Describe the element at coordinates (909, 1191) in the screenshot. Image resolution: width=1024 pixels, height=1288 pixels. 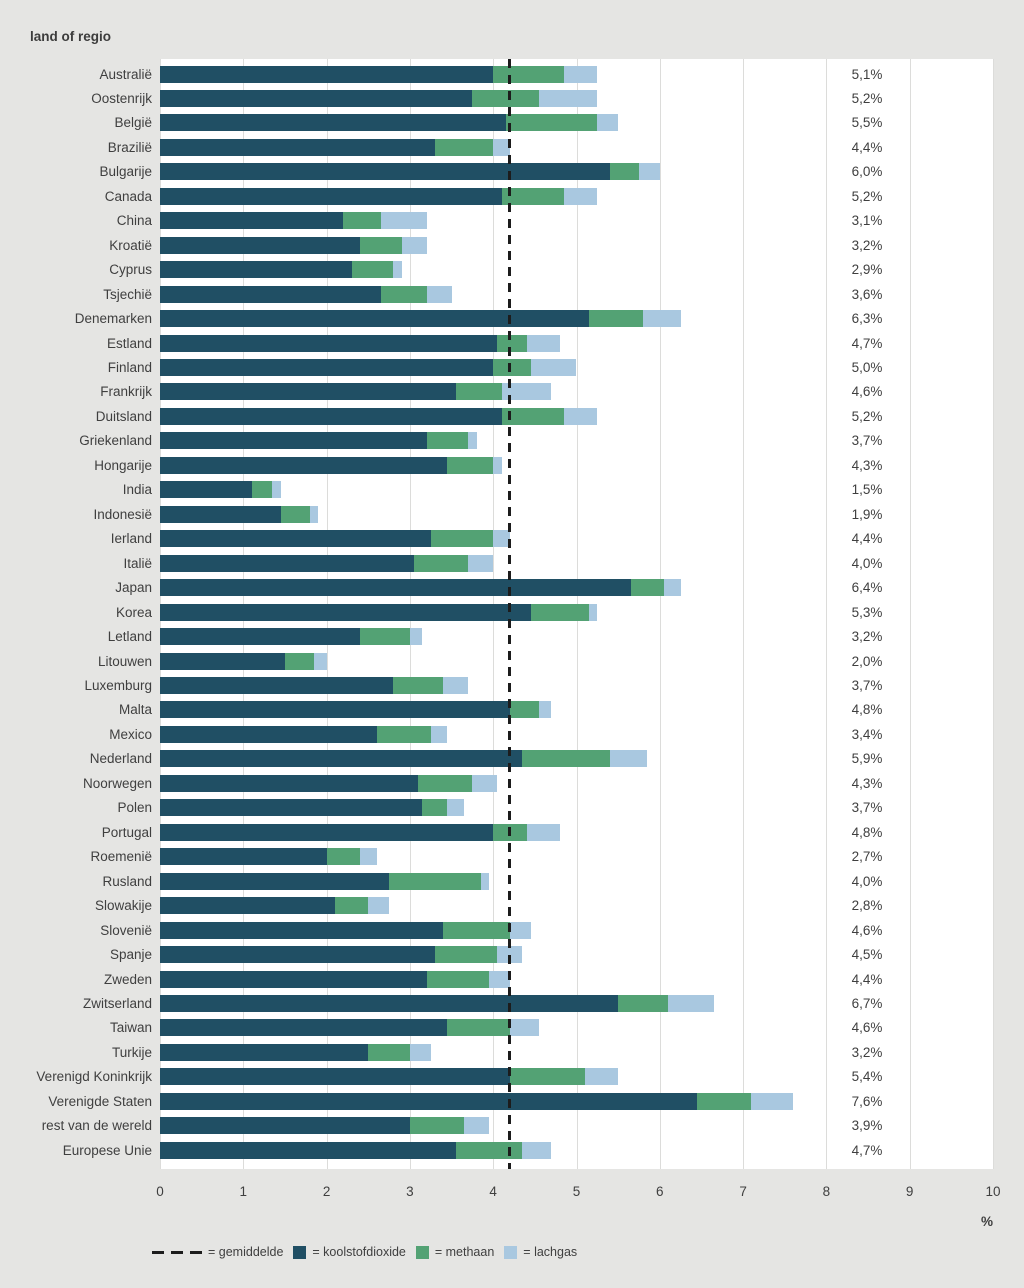
I see `x-axis-tick: 9` at that location.